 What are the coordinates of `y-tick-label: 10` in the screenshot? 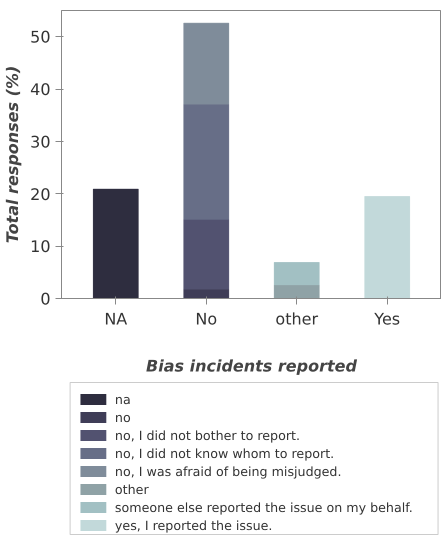 It's located at (40, 246).